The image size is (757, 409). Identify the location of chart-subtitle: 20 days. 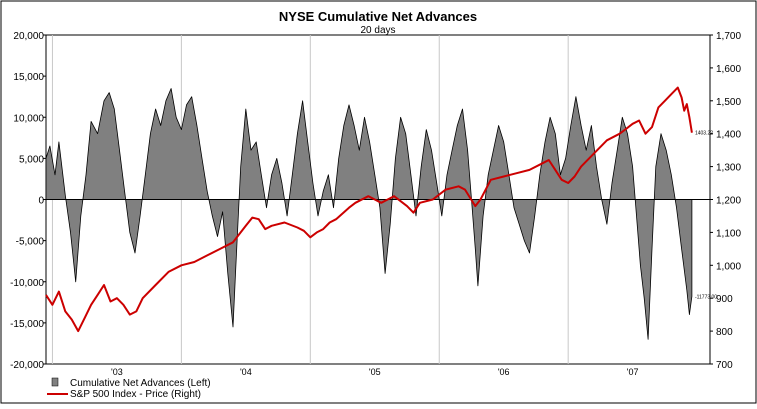
(377, 30).